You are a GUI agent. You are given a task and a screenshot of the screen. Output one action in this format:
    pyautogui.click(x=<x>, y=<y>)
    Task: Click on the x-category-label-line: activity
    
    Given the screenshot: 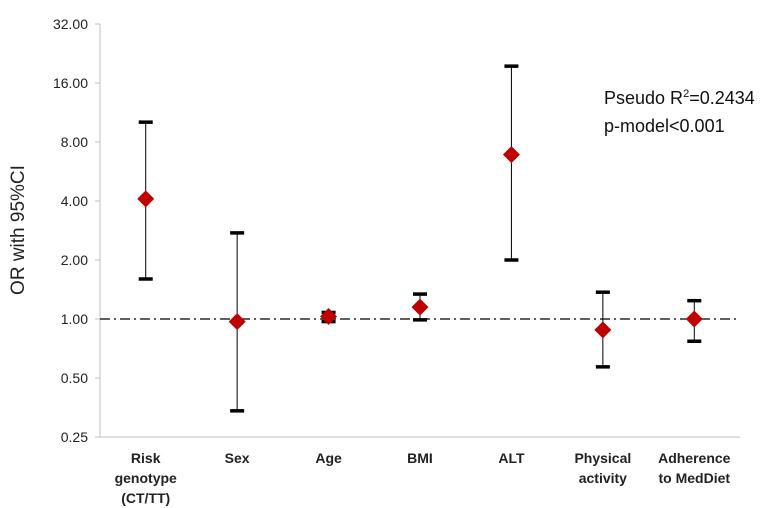 What is the action you would take?
    pyautogui.click(x=603, y=478)
    